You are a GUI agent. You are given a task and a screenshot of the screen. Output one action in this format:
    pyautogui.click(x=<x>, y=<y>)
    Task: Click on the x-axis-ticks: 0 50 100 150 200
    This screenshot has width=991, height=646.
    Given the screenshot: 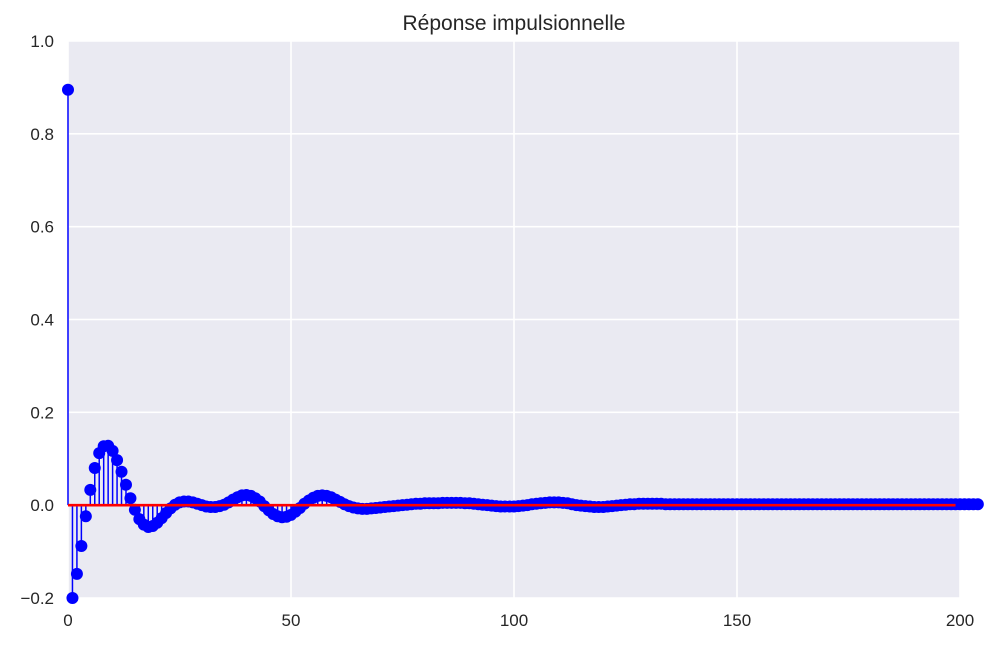 What is the action you would take?
    pyautogui.click(x=518, y=620)
    